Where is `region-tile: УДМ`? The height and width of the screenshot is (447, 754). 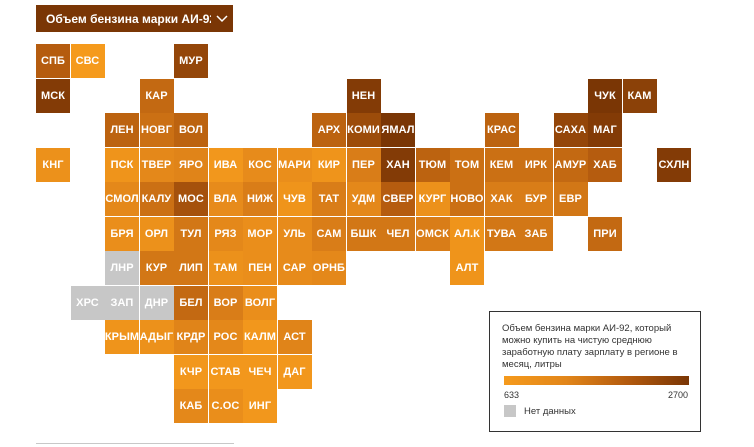
region-tile: УДМ is located at coordinates (363, 199).